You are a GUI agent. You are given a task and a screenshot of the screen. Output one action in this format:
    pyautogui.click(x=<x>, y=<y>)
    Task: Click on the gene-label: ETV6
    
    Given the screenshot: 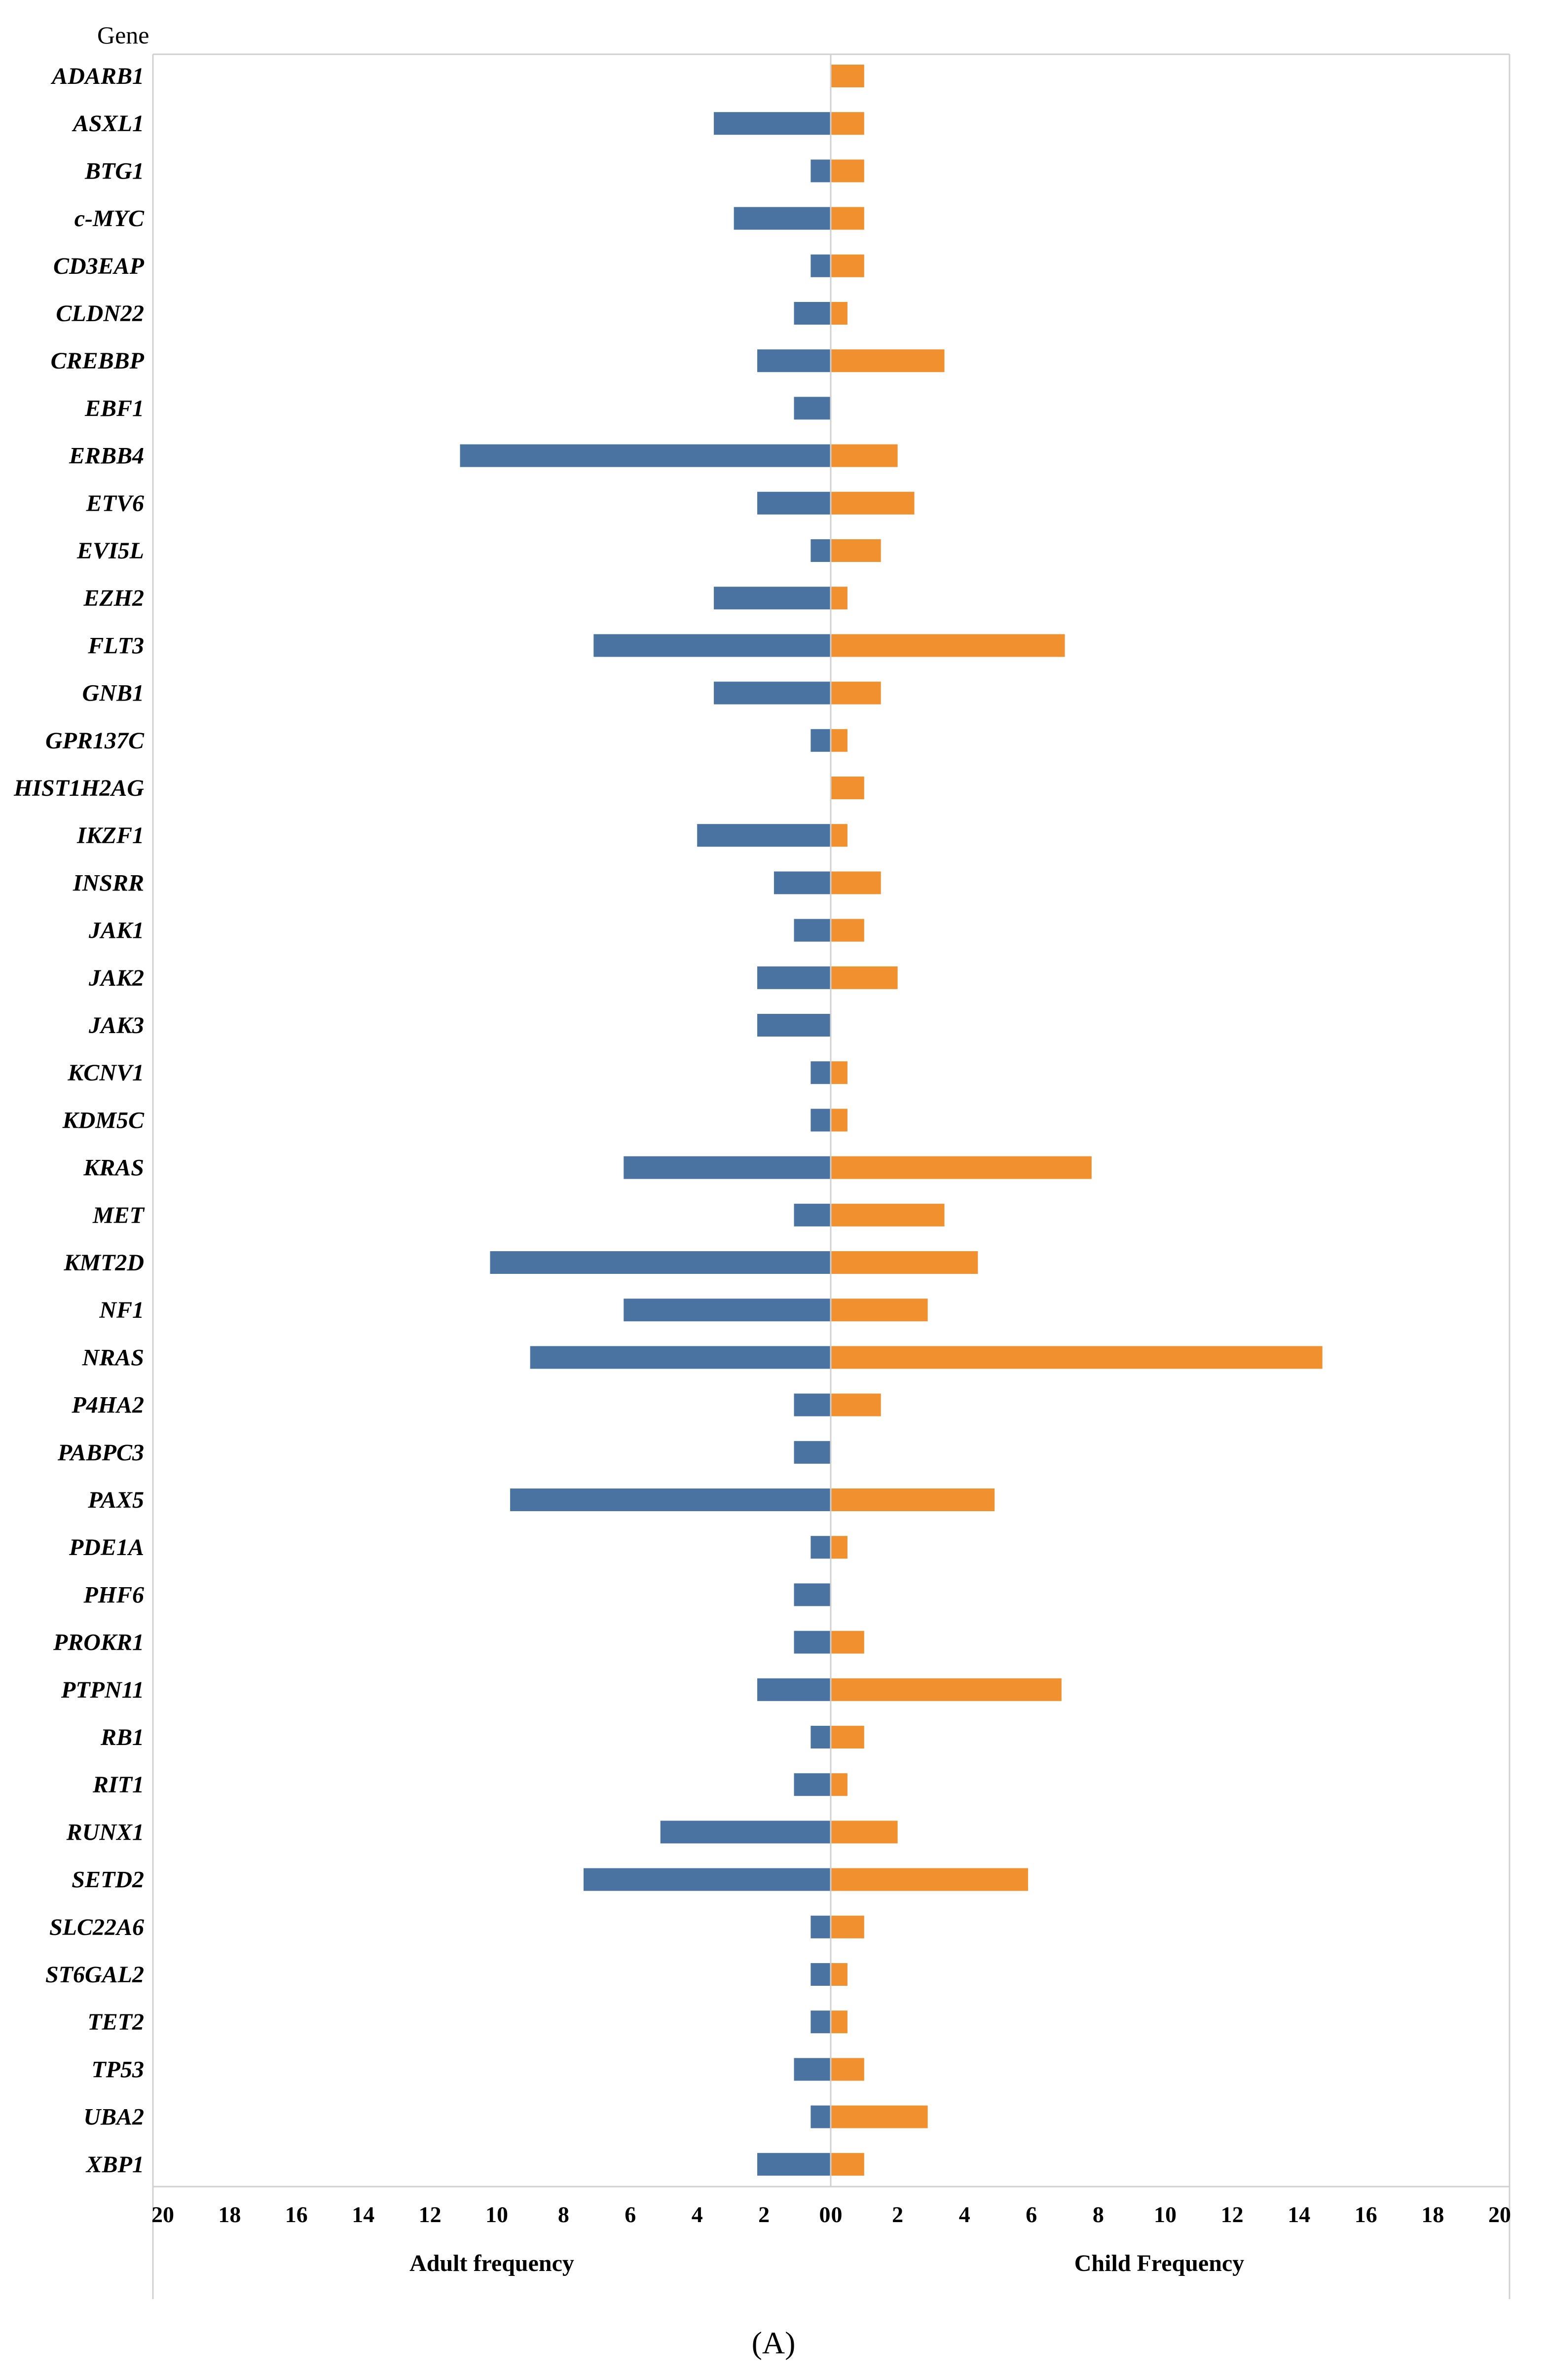 What is the action you would take?
    pyautogui.click(x=115, y=503)
    